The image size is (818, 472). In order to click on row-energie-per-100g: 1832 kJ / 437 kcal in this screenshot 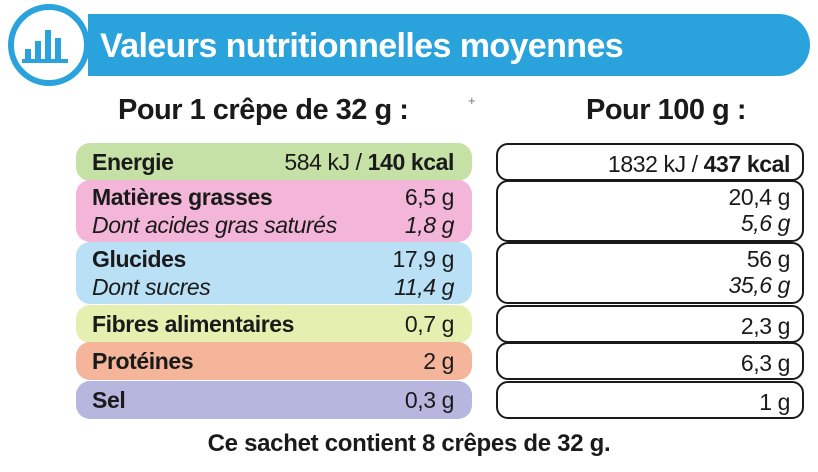, I will do `click(650, 162)`.